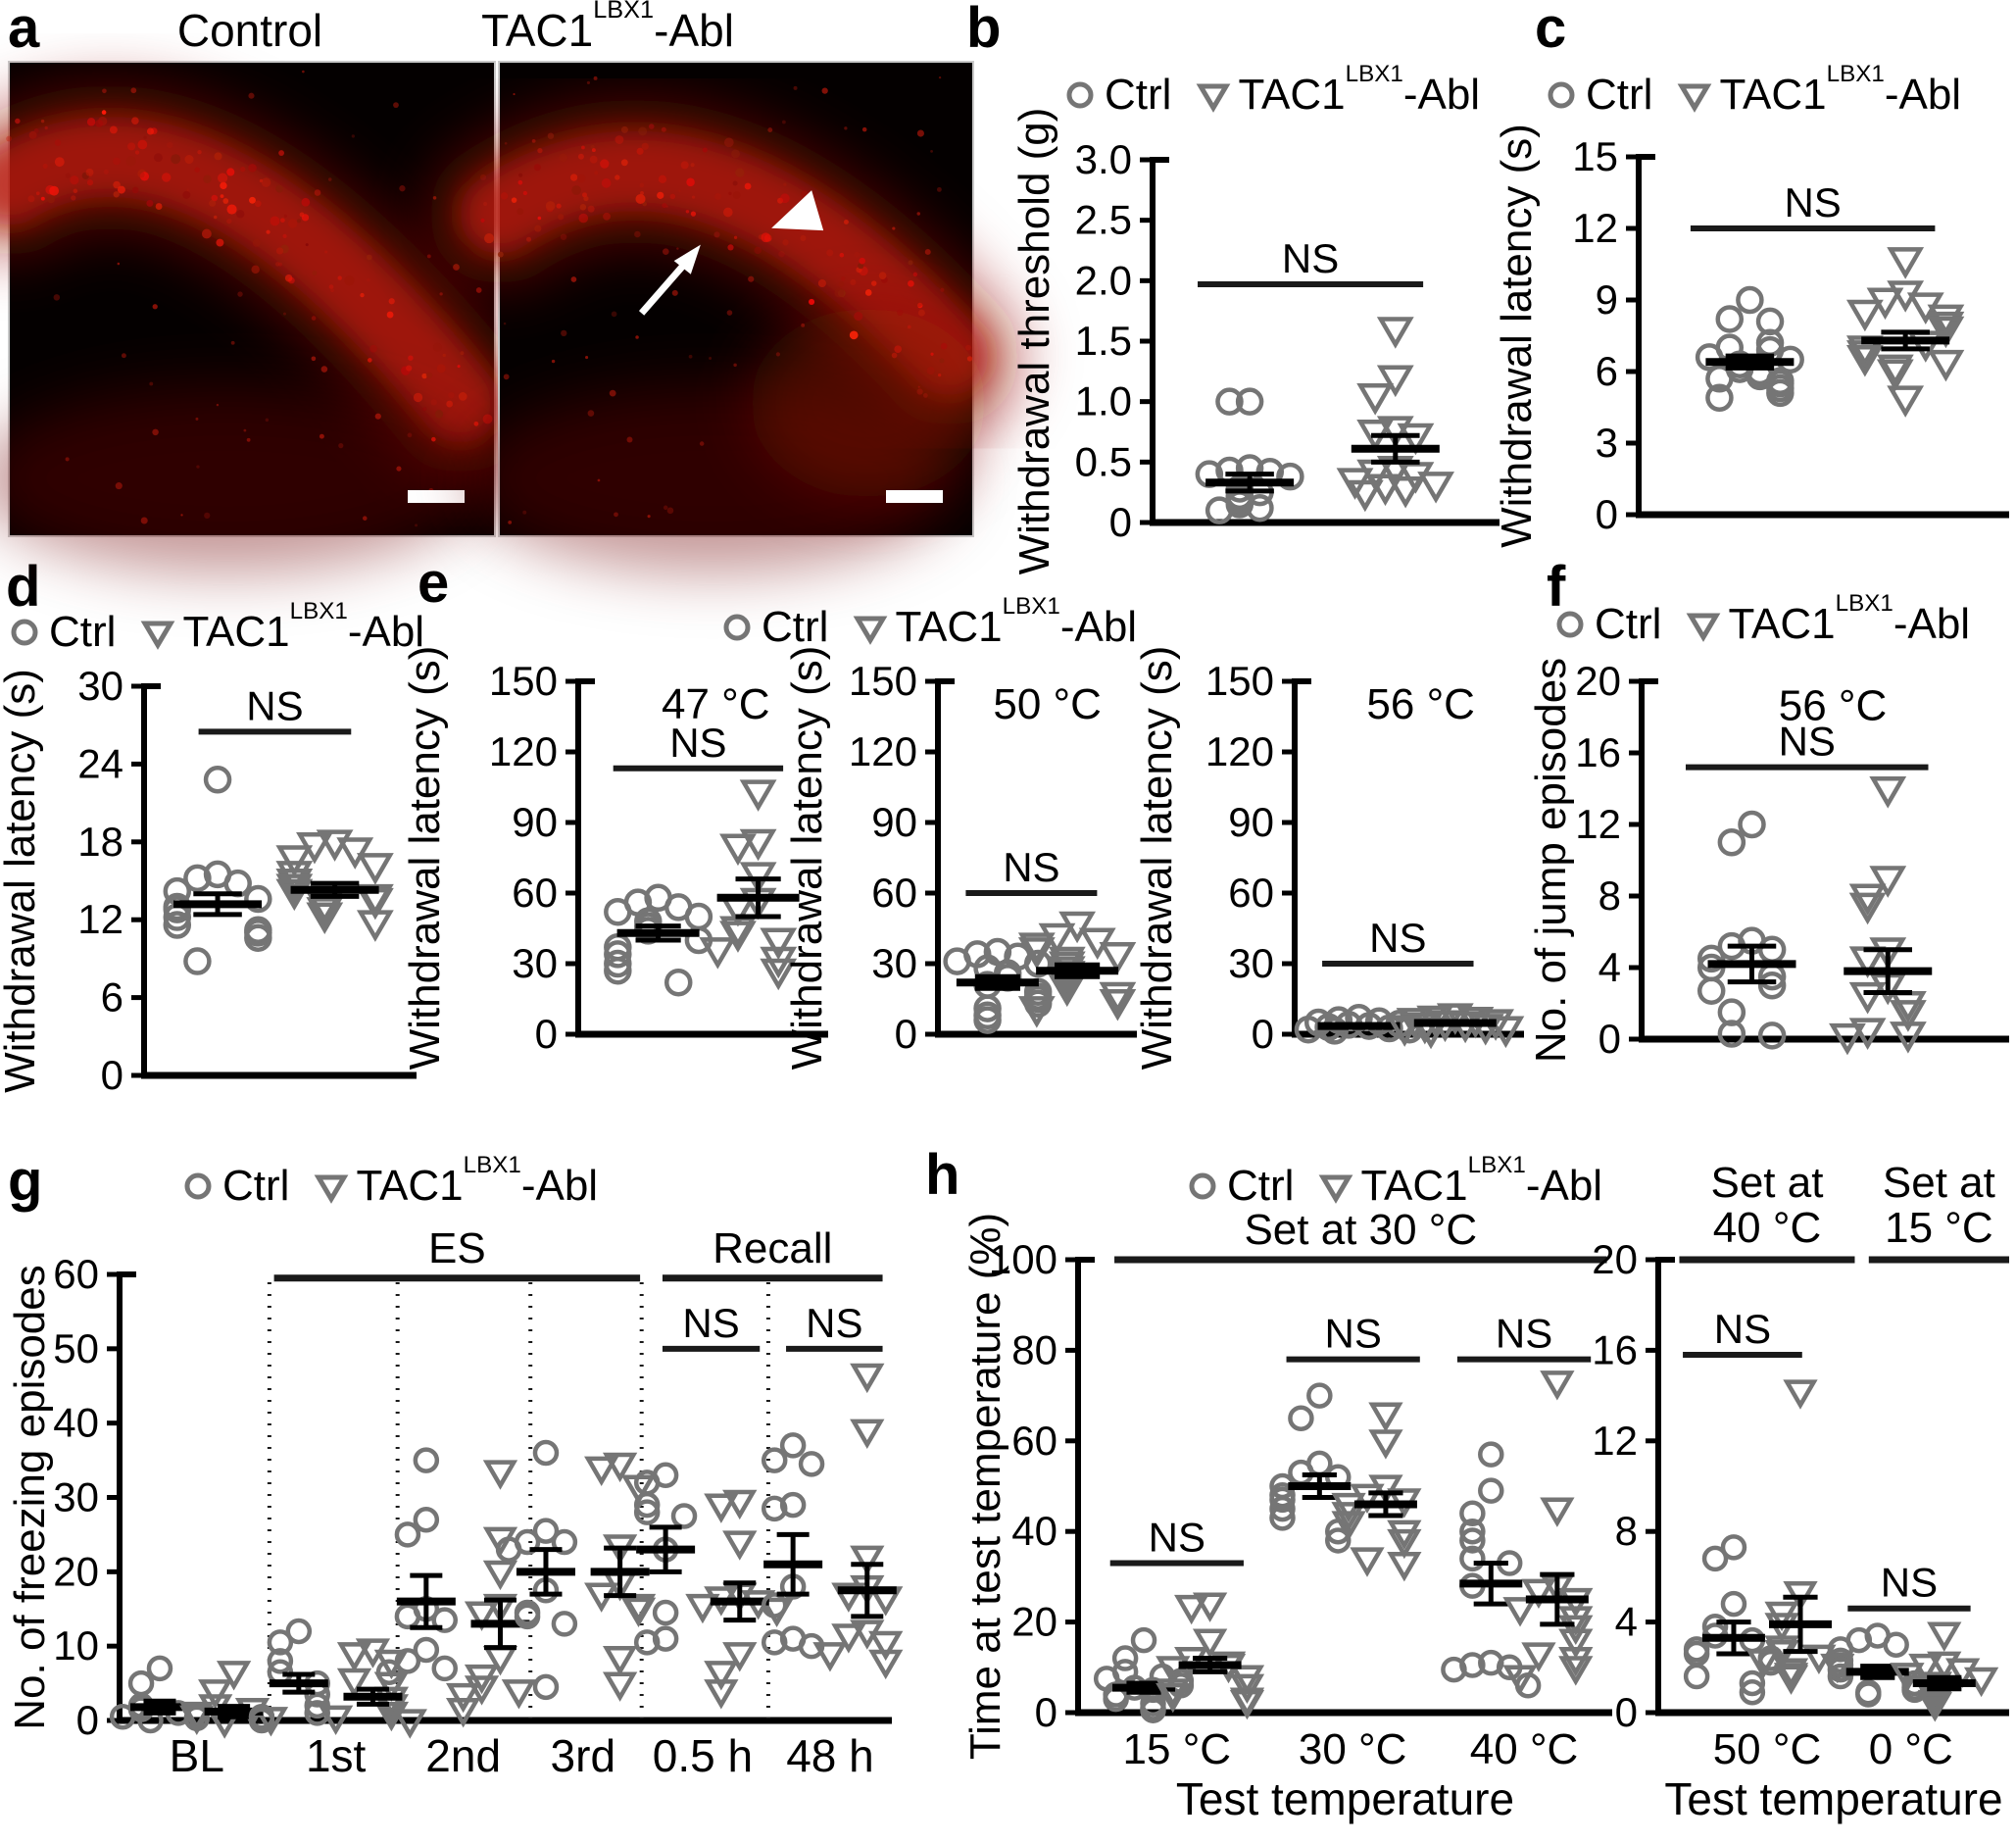  I want to click on legend-panel-d: Ctrl TAC1LBX1-Abl, so click(217, 627).